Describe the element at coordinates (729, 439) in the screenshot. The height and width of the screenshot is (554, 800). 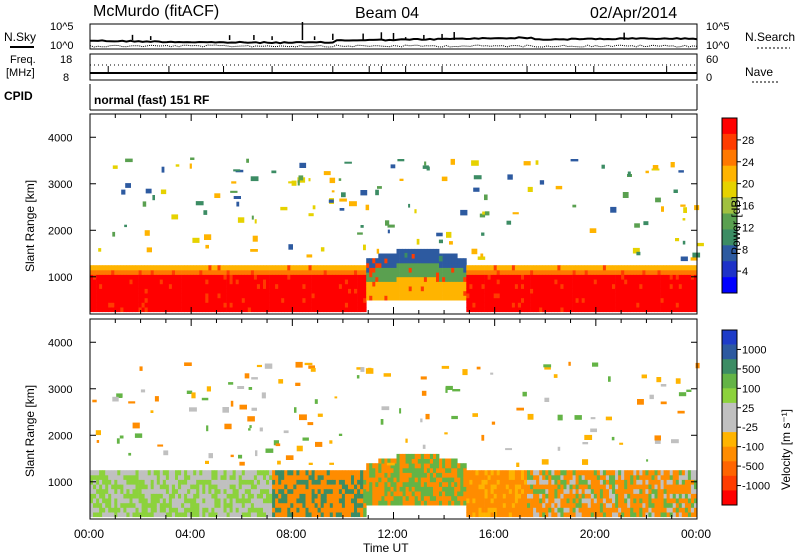
I see `colorbar-swatch` at that location.